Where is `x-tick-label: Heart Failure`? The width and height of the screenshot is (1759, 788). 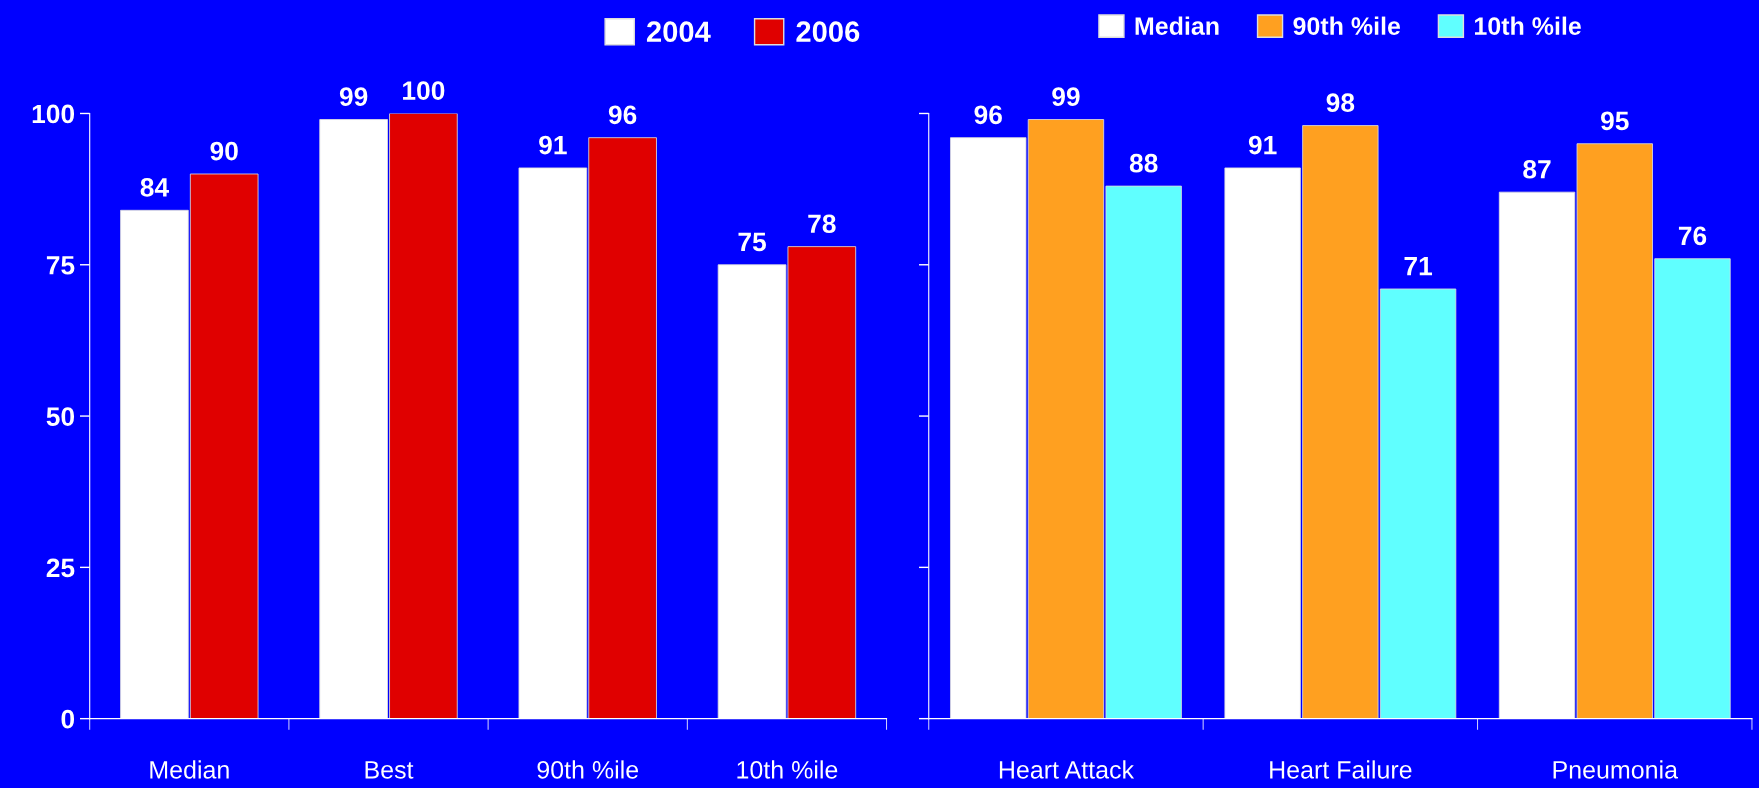
x-tick-label: Heart Failure is located at coordinates (1341, 769).